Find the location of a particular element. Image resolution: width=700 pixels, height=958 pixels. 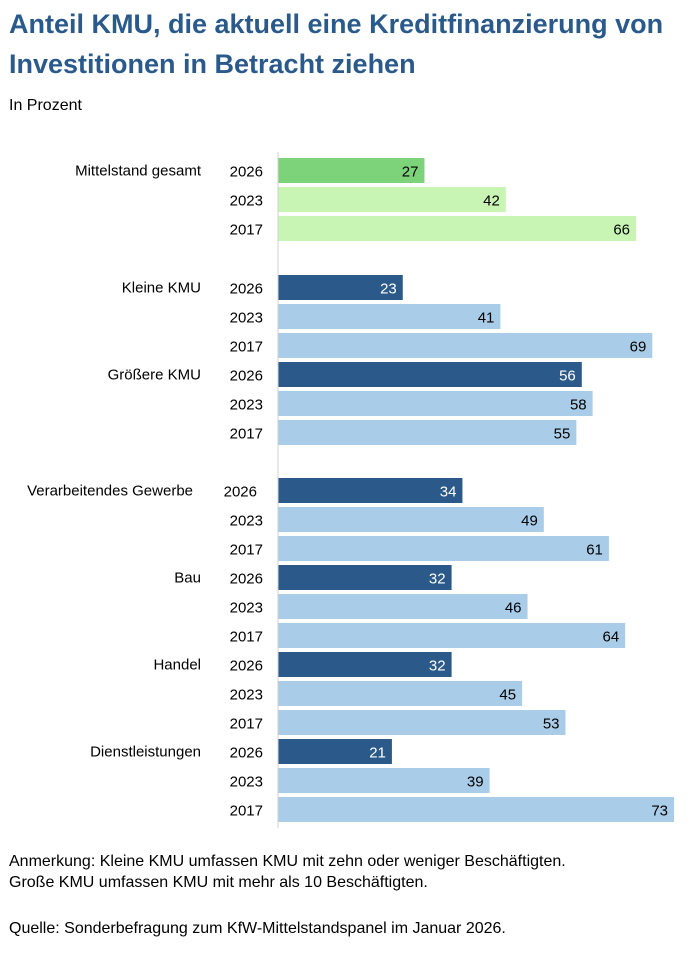

bar-value-label: 23 is located at coordinates (388, 289).